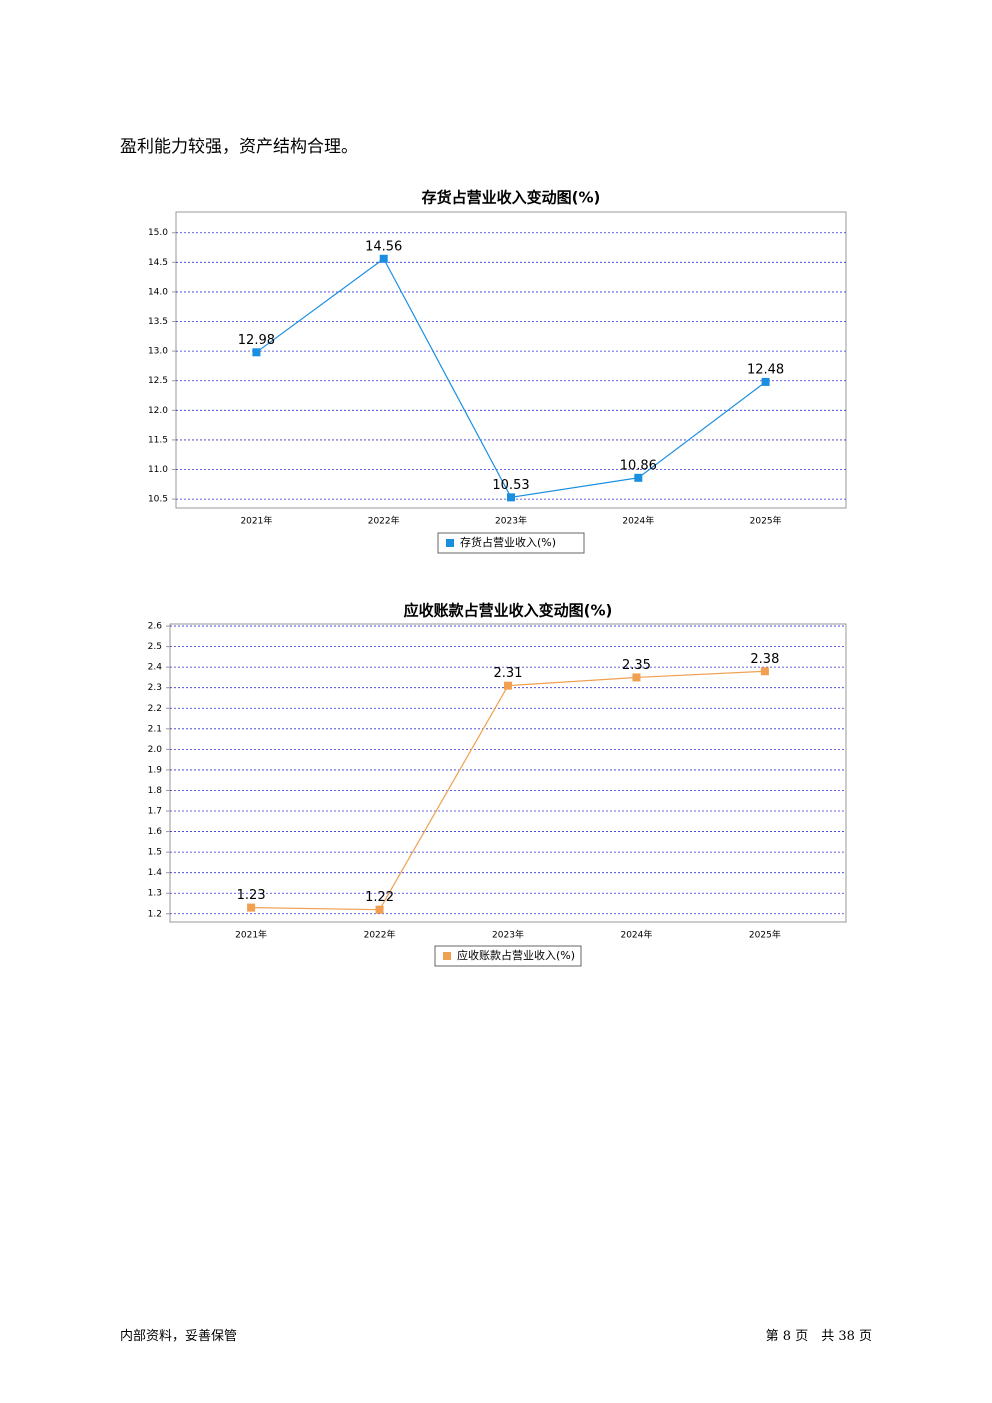 The height and width of the screenshot is (1403, 992). What do you see at coordinates (818, 1336) in the screenshot?
I see `footer-right: 第 8 页 共 38 页` at bounding box center [818, 1336].